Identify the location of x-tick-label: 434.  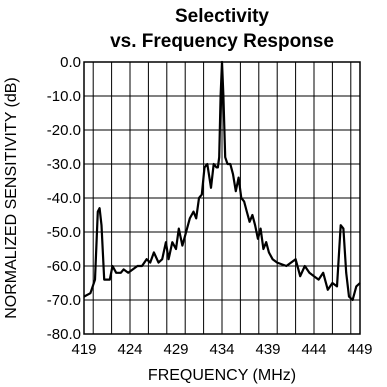
(221, 349).